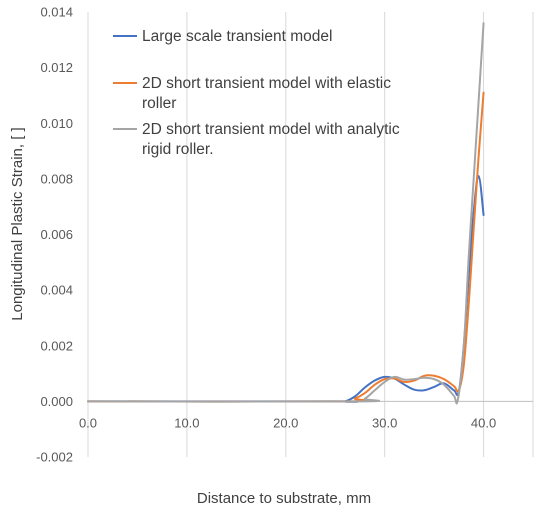  What do you see at coordinates (56, 401) in the screenshot?
I see `y-tick-label: 0.000` at bounding box center [56, 401].